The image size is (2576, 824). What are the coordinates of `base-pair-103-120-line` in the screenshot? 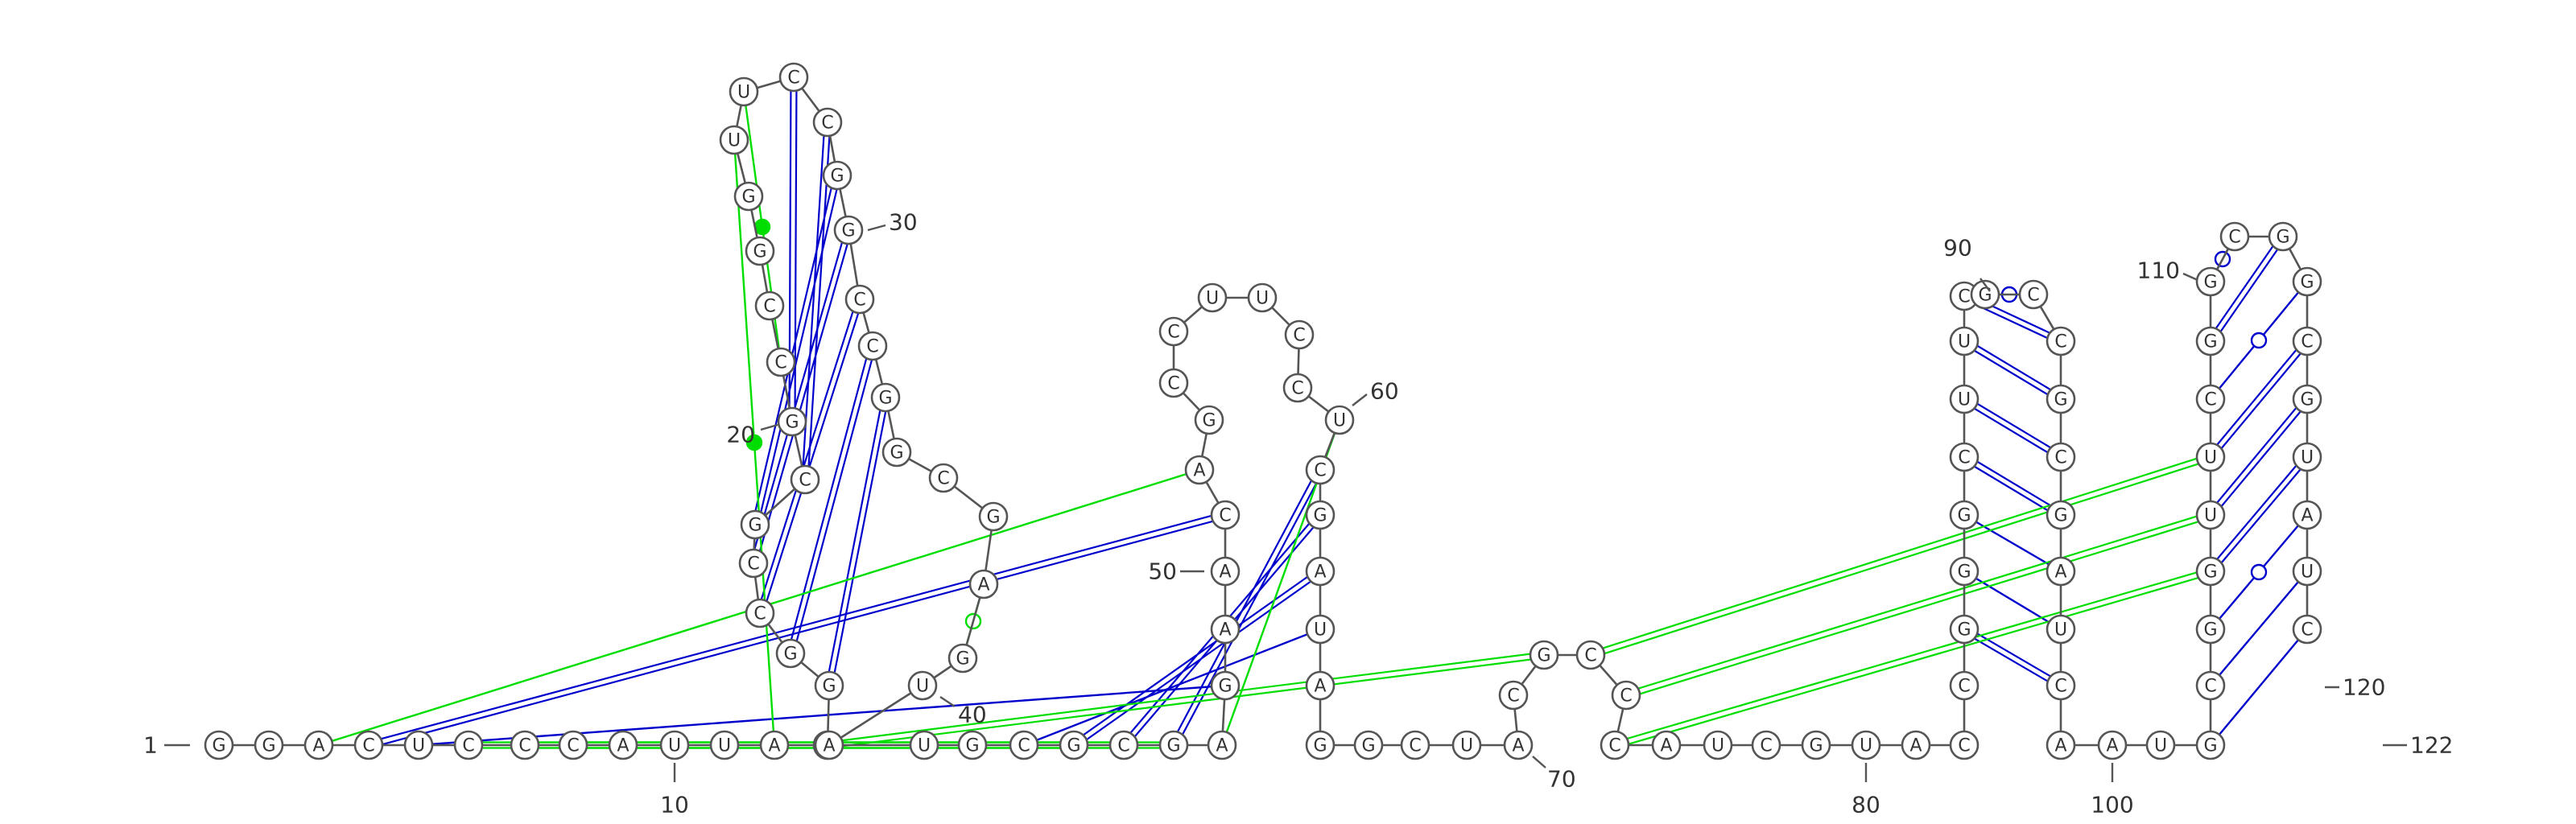 It's located at (2259, 687).